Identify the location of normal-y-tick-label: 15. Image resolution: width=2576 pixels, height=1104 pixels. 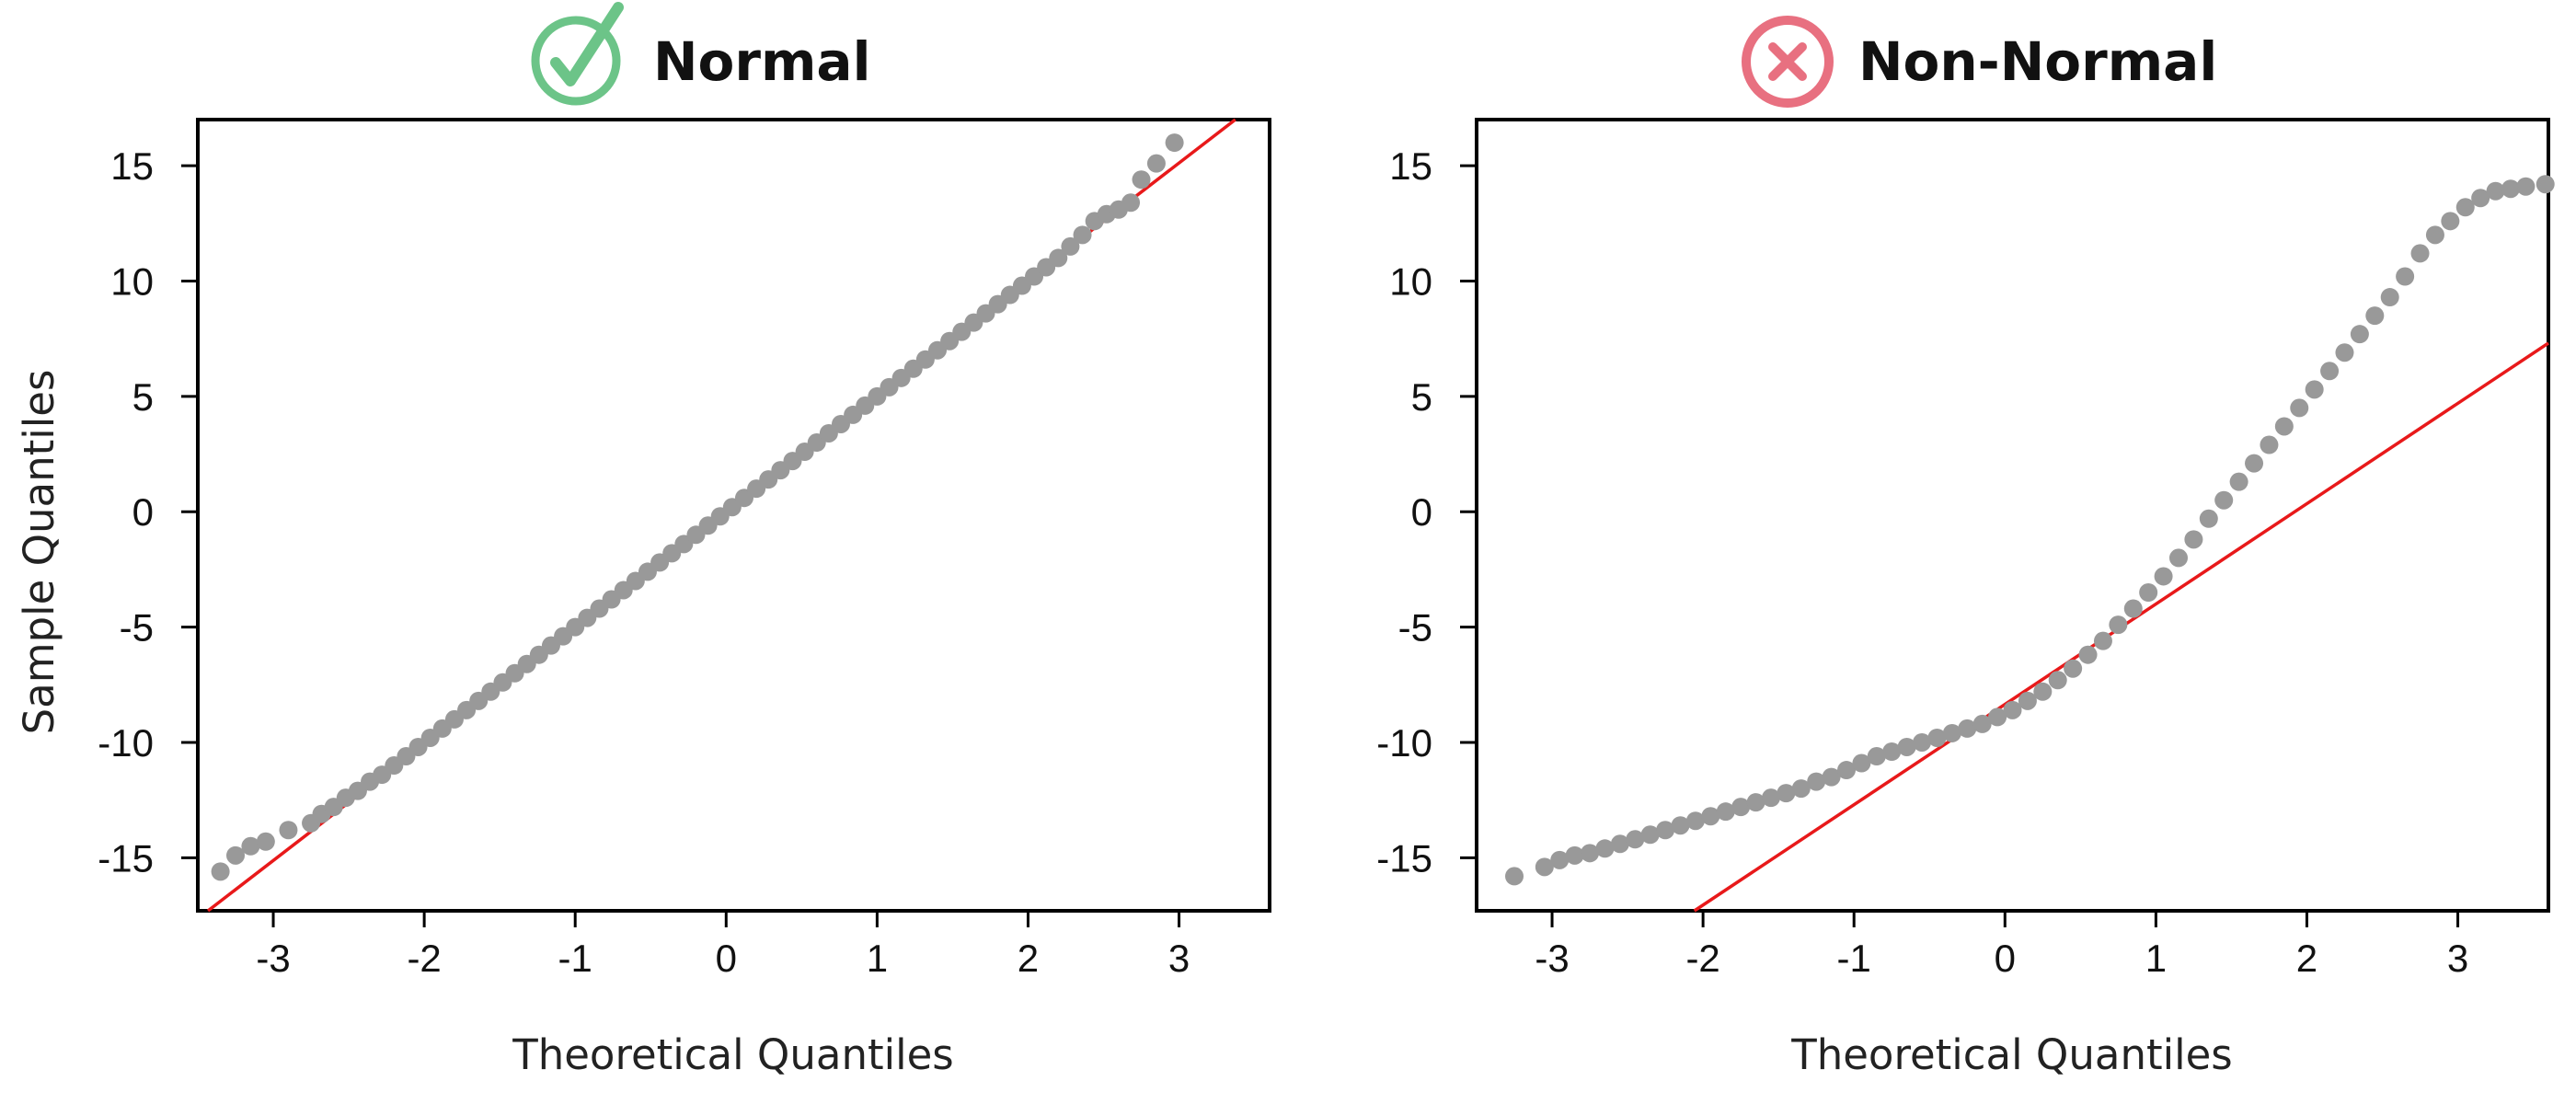
(132, 166).